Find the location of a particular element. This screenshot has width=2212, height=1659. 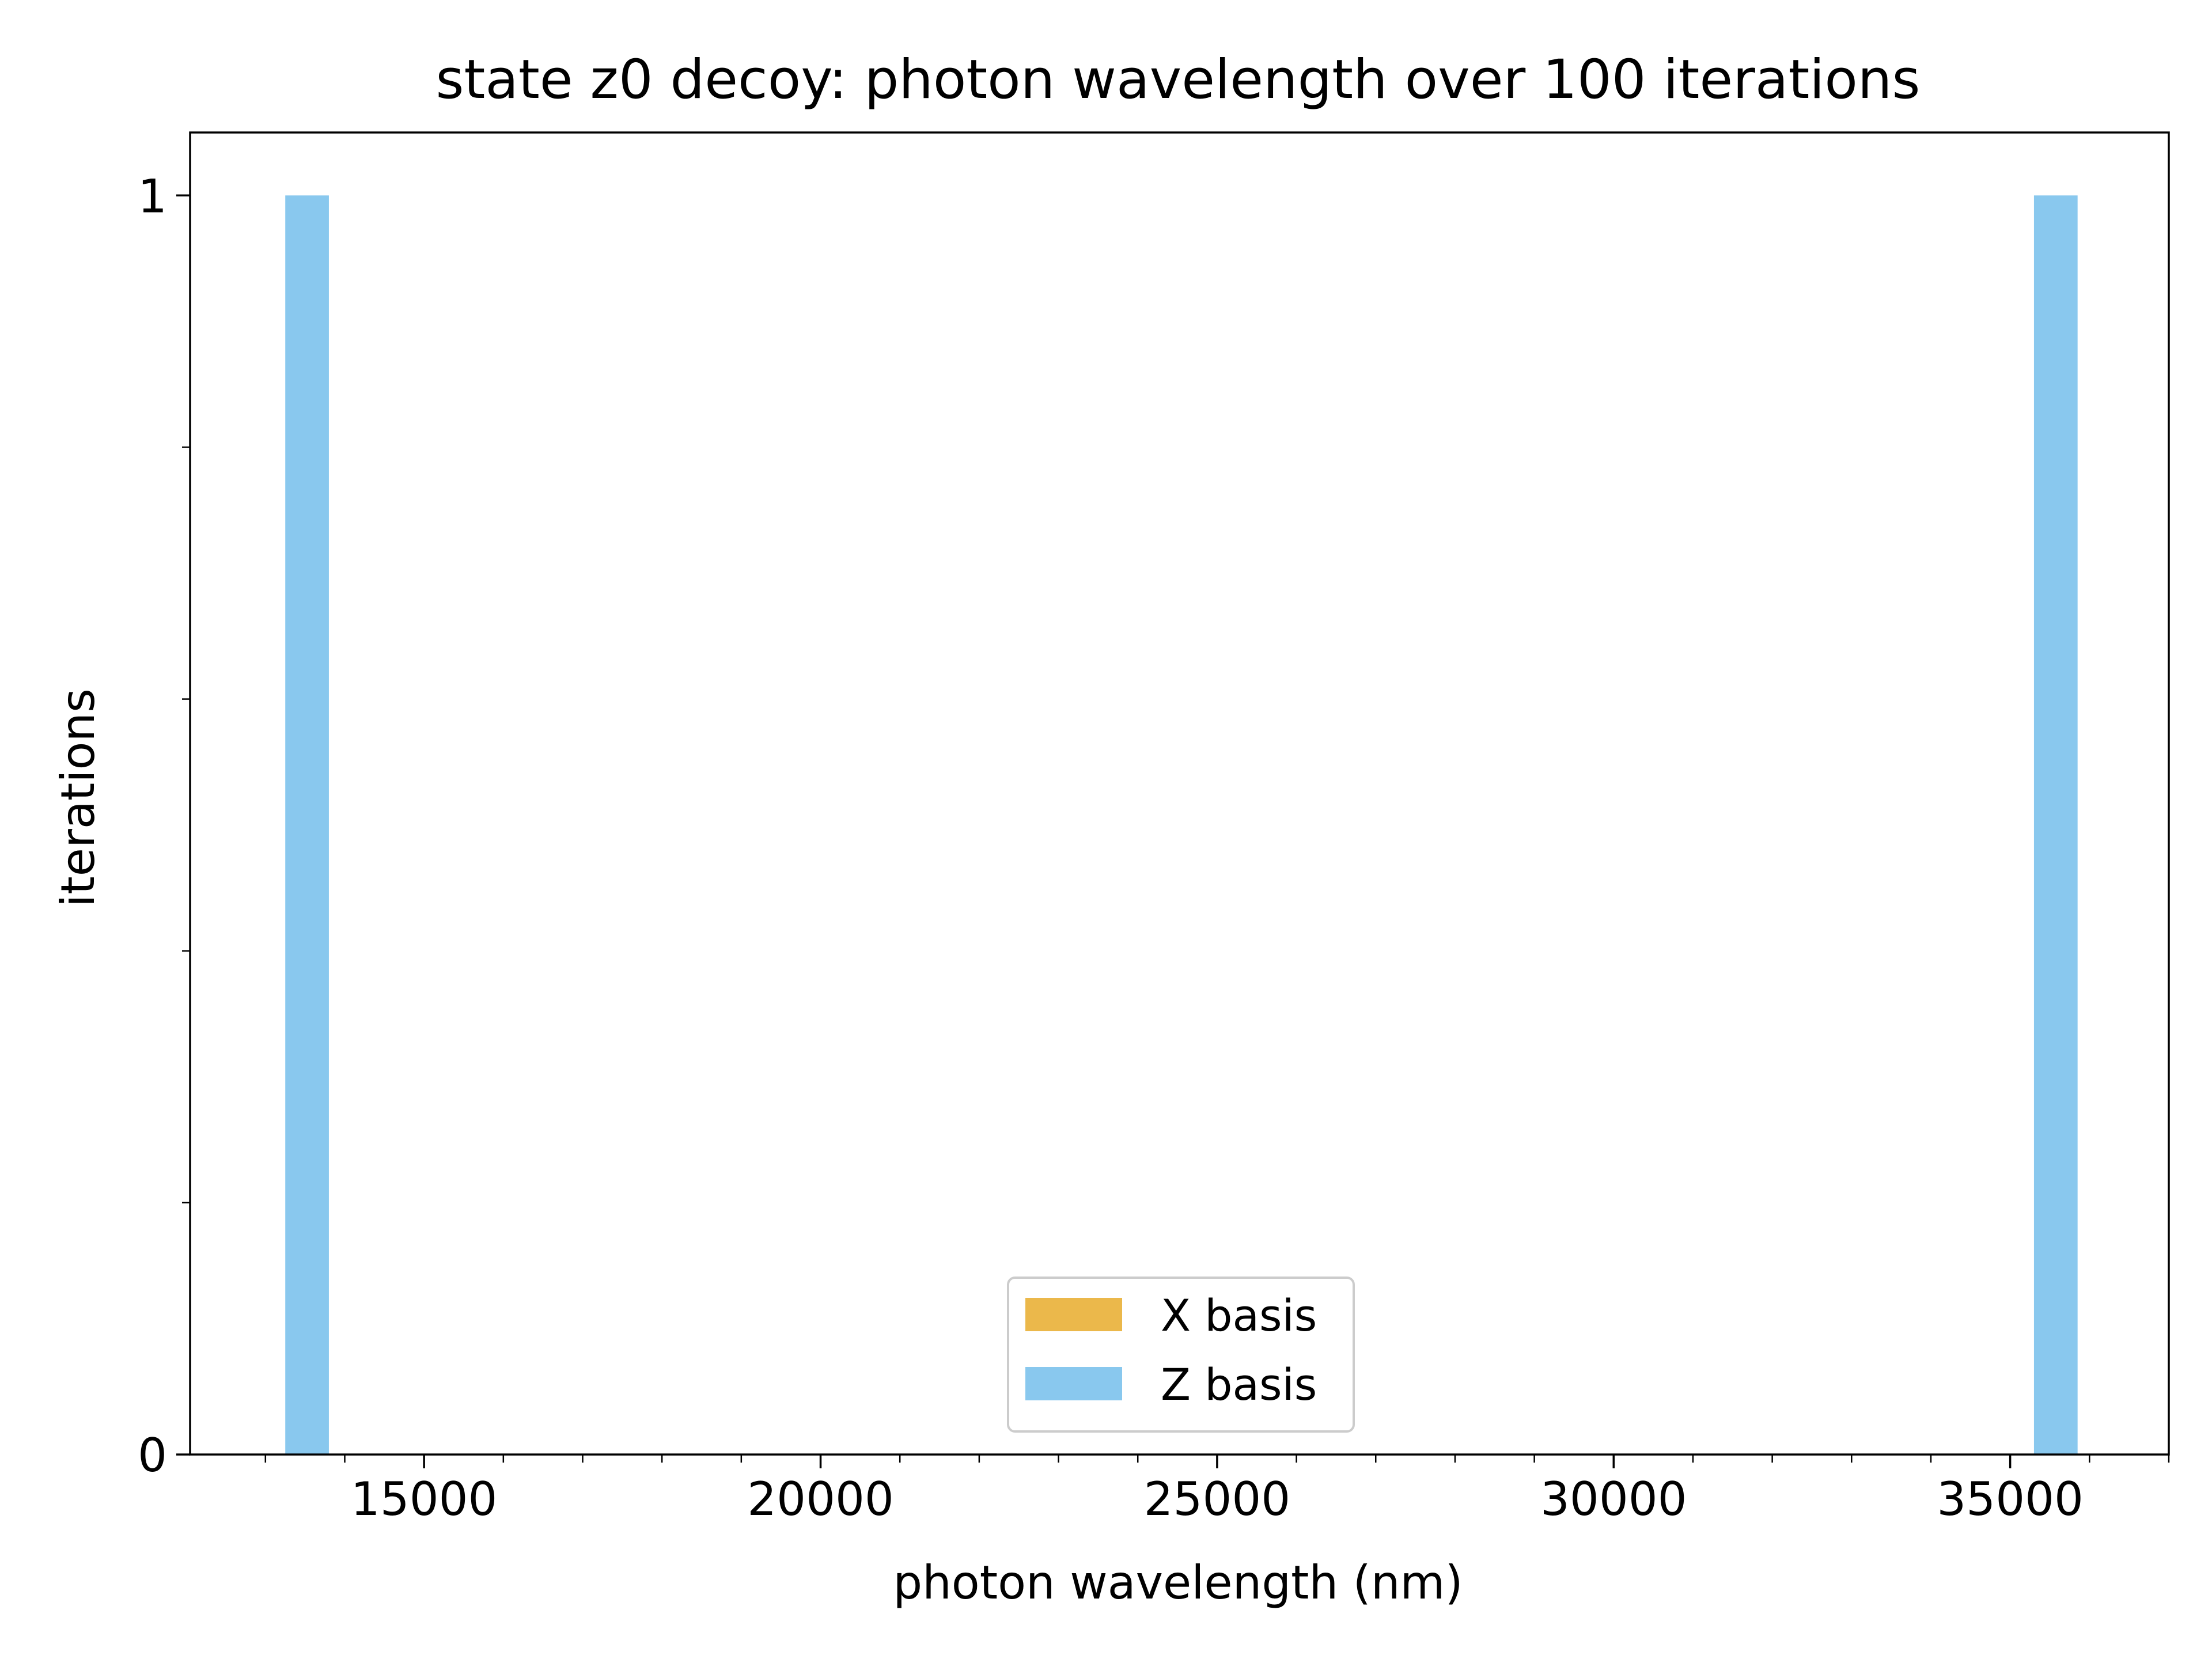

x-tick-label: 30000 is located at coordinates (1613, 1499).